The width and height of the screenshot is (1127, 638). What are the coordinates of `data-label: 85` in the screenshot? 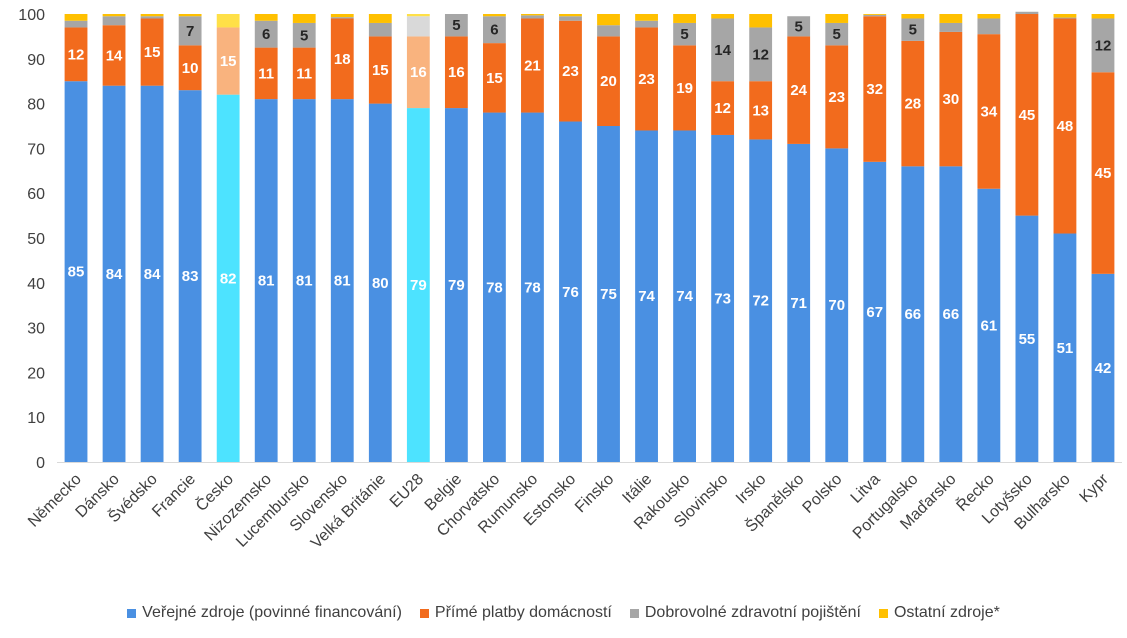 It's located at (76, 272).